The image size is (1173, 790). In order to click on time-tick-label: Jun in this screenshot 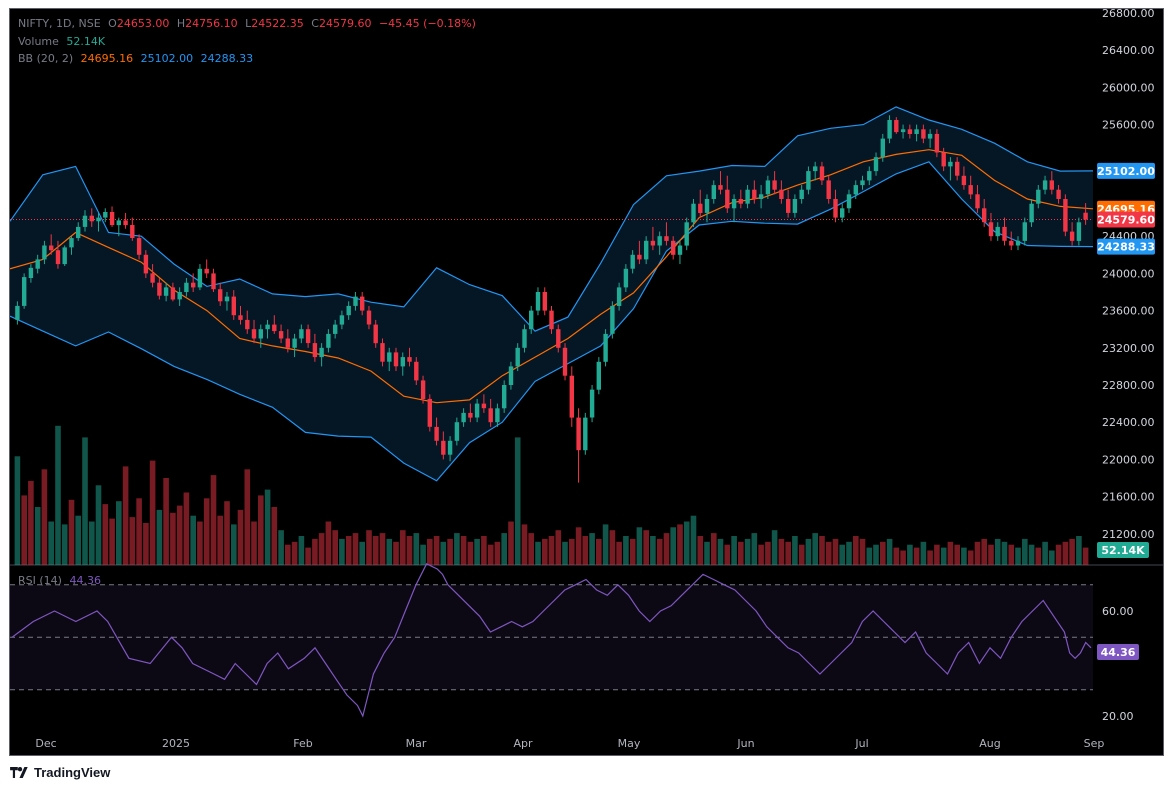, I will do `click(745, 743)`.